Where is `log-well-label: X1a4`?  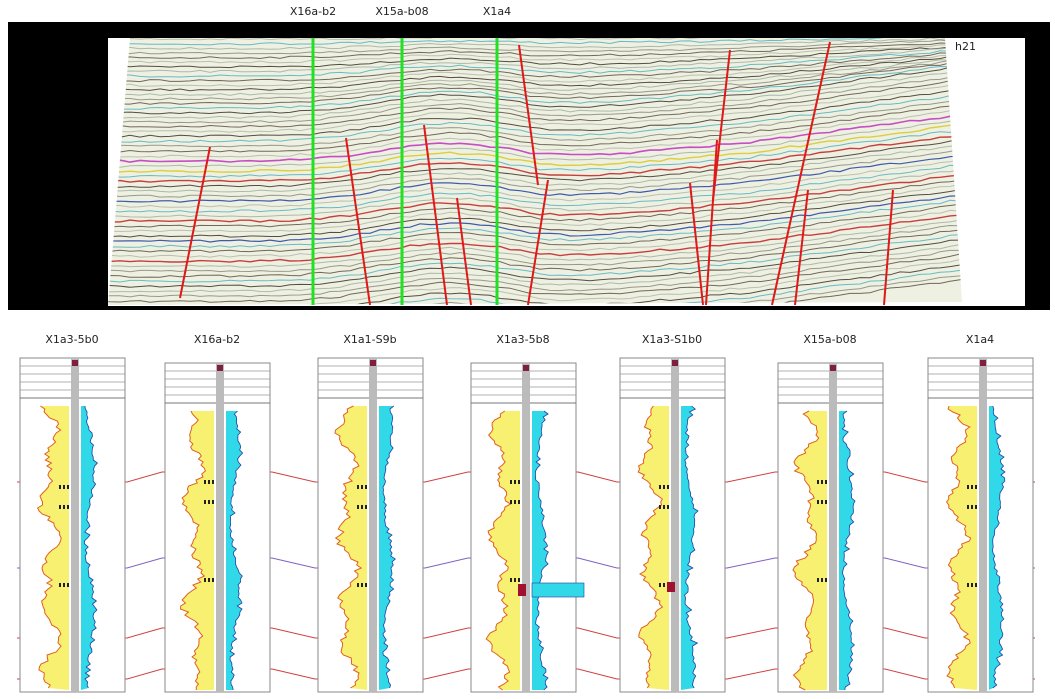 log-well-label: X1a4 is located at coordinates (980, 339).